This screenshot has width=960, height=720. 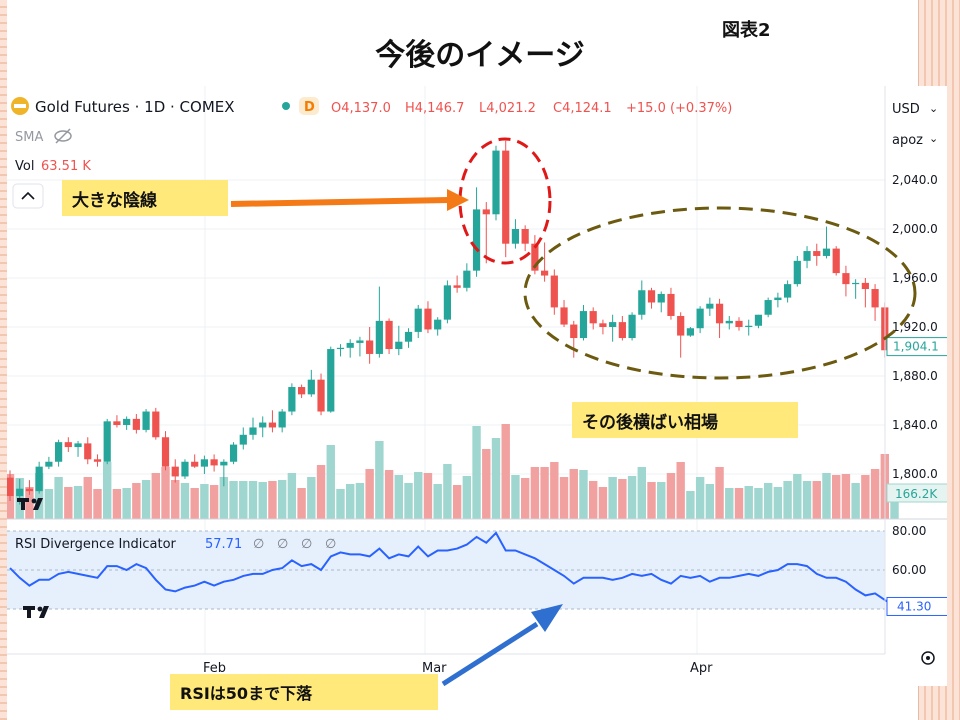 What do you see at coordinates (66, 166) in the screenshot?
I see `vol-value: 63.51 K` at bounding box center [66, 166].